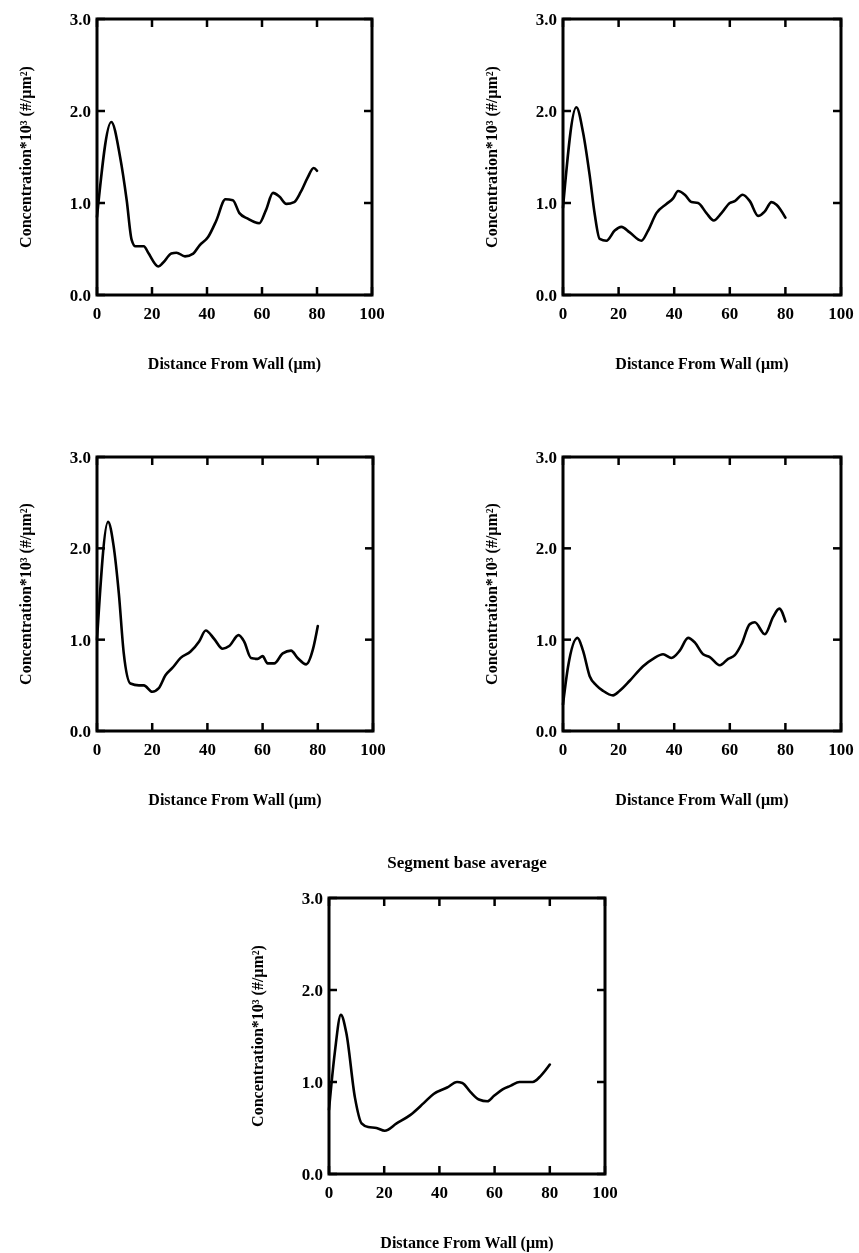  What do you see at coordinates (467, 862) in the screenshot?
I see `chart-title: Segment base average` at bounding box center [467, 862].